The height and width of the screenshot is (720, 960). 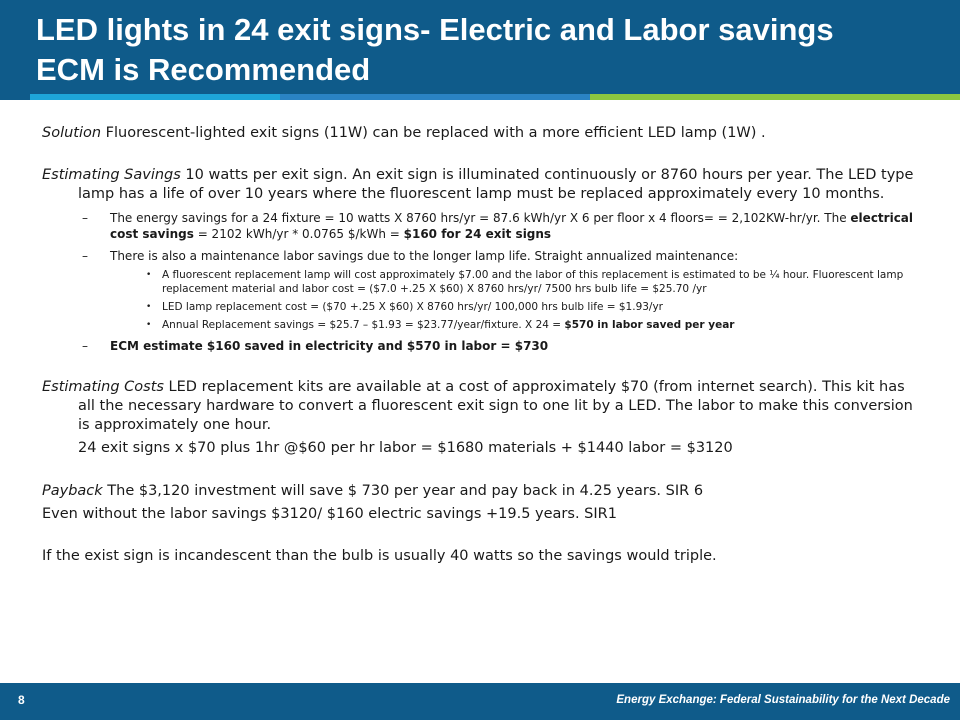 I want to click on page-number: 8, so click(x=21, y=700).